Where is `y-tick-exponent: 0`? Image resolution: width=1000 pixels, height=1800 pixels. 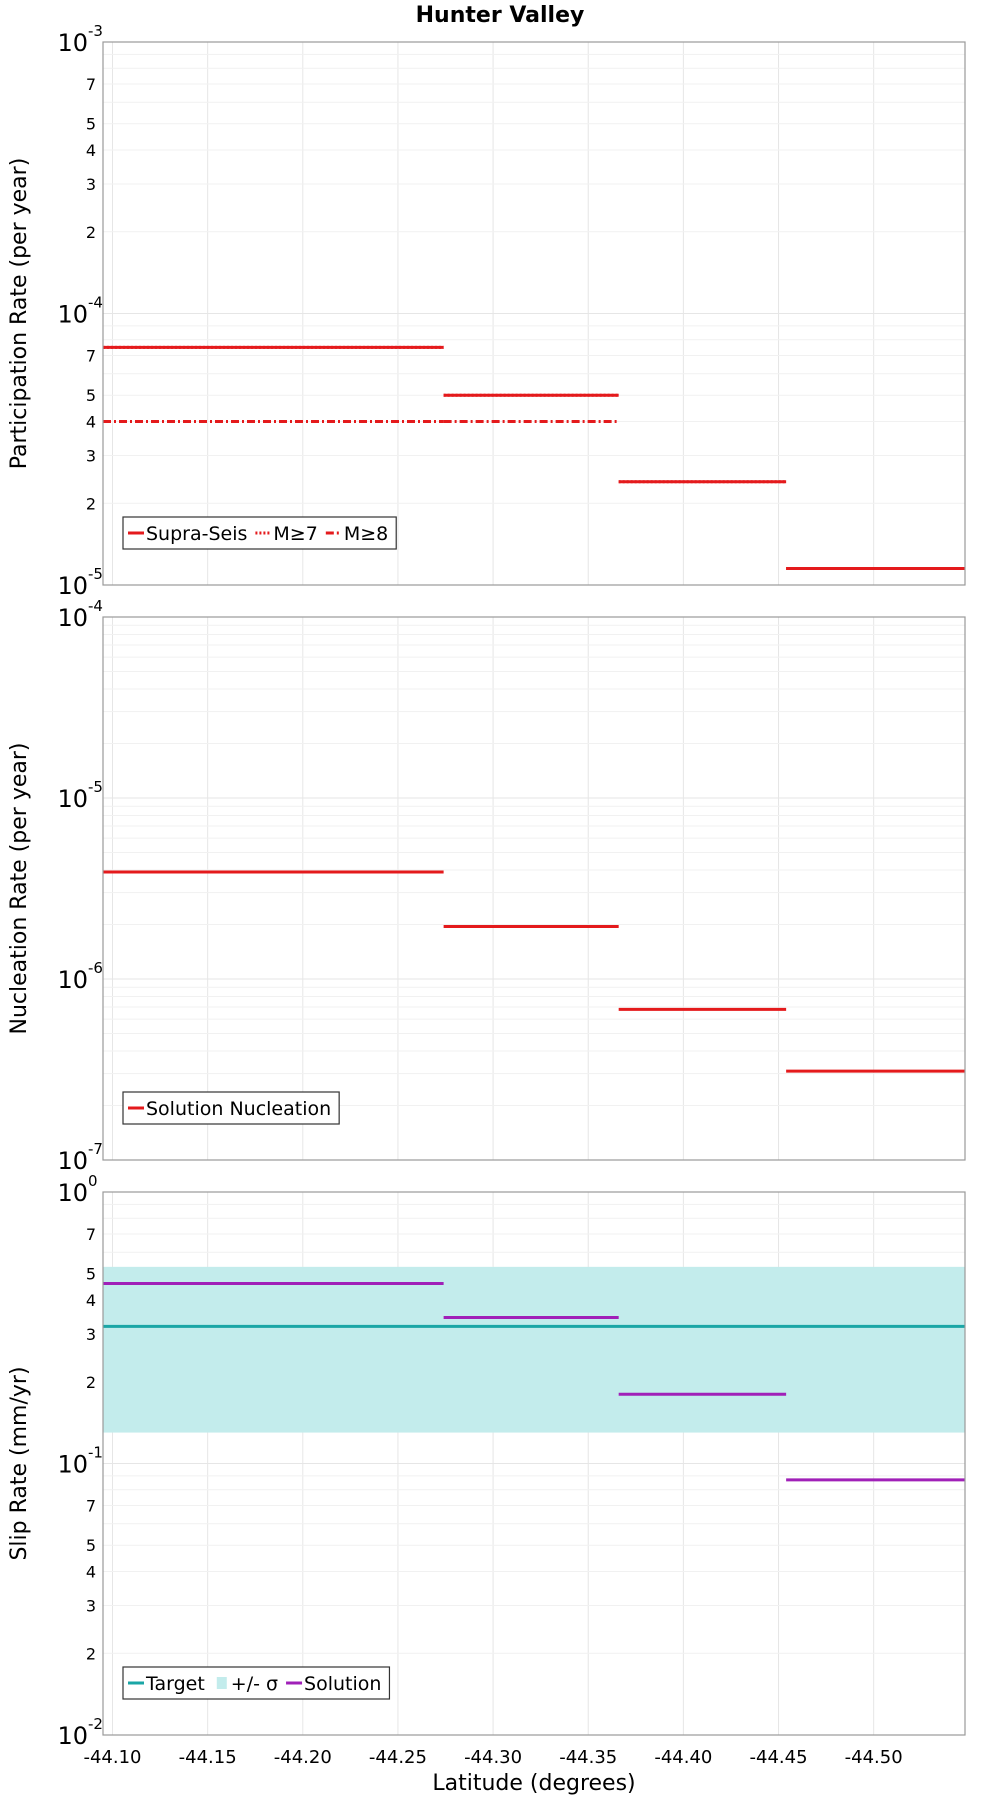
y-tick-exponent: 0 is located at coordinates (93, 1181).